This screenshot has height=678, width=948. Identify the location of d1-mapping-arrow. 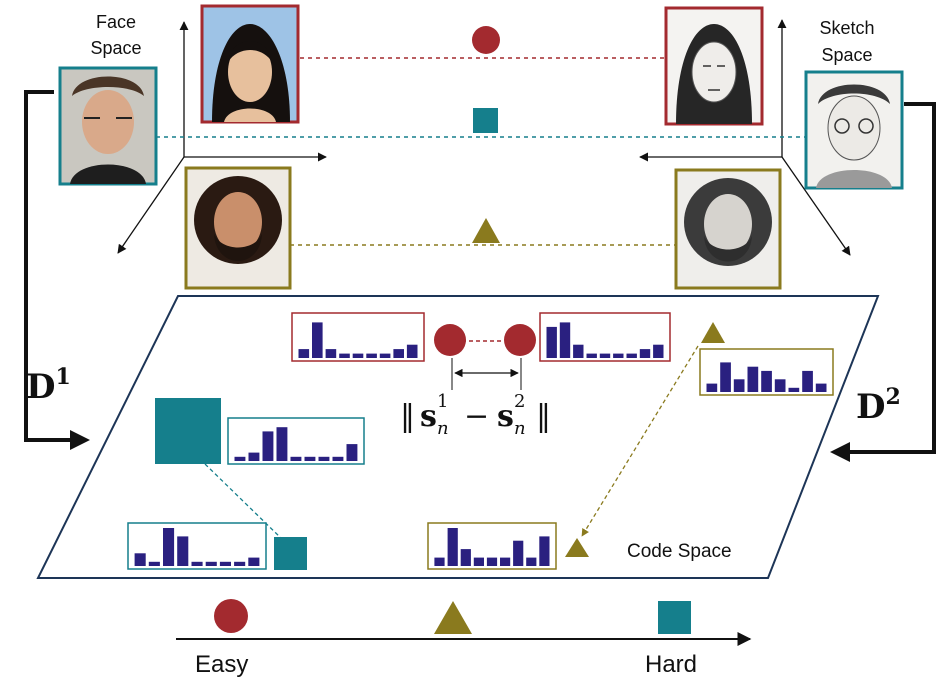
(57, 270).